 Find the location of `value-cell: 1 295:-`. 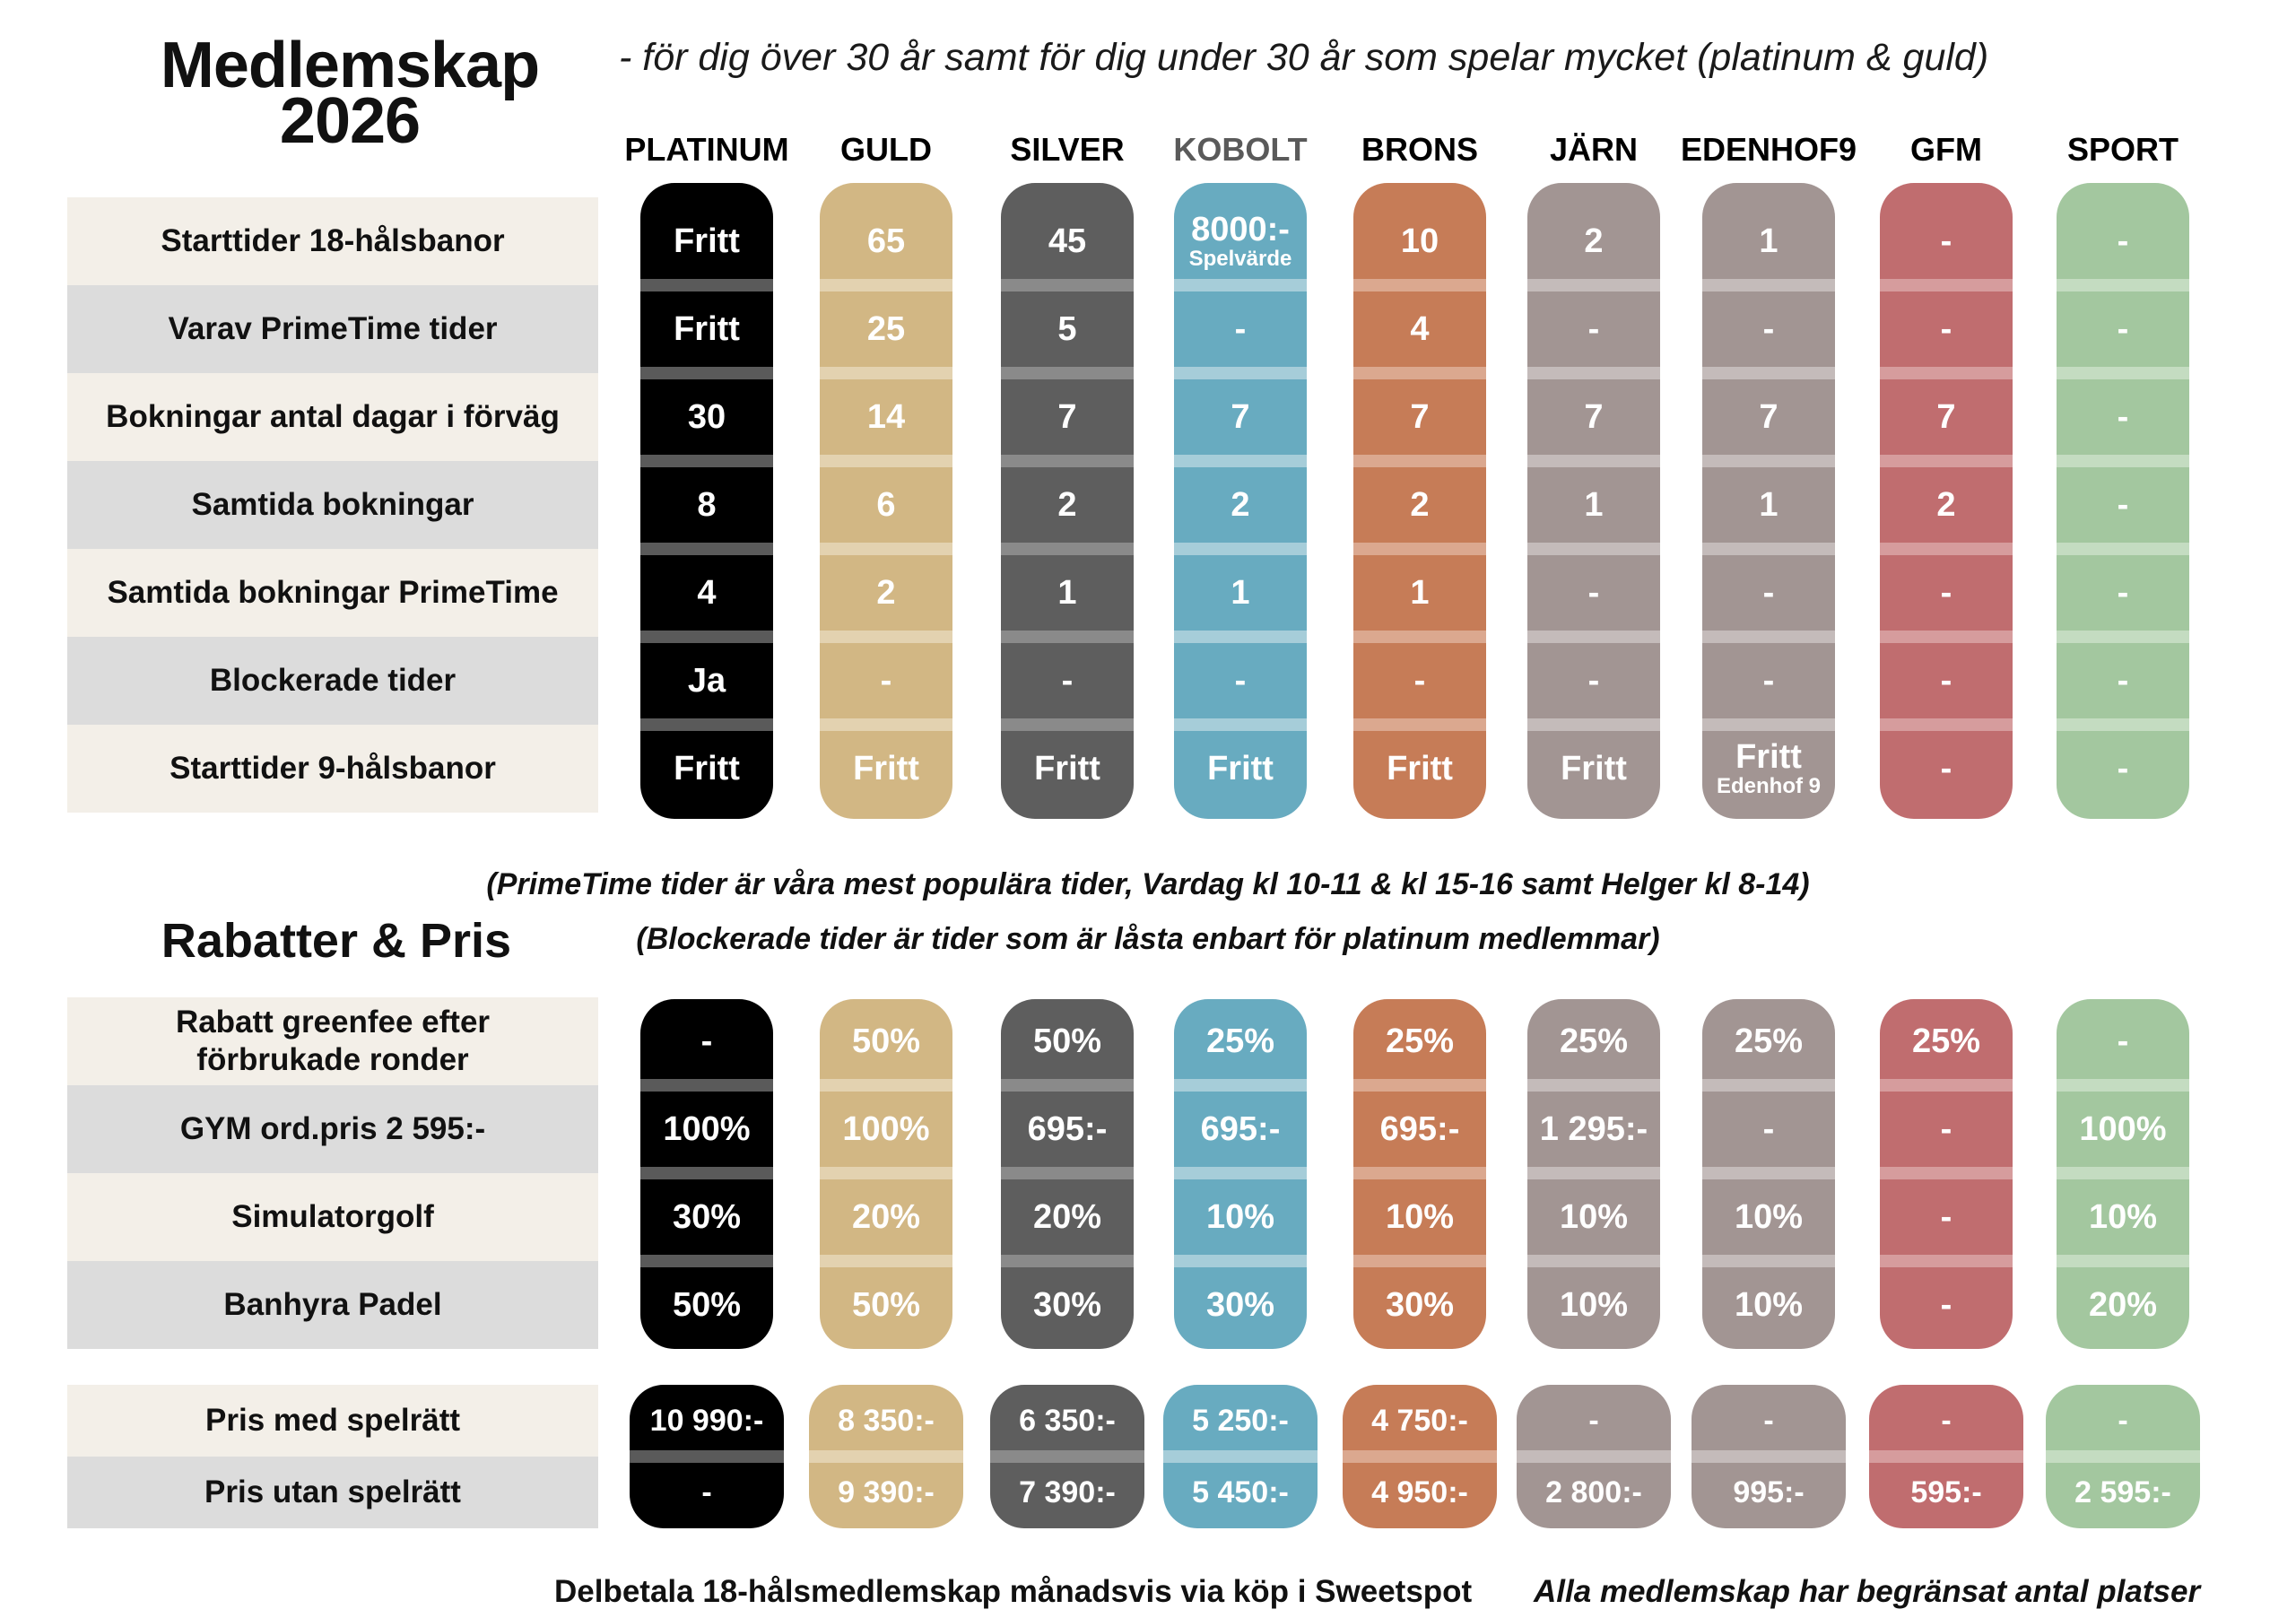

value-cell: 1 295:- is located at coordinates (1593, 1129).